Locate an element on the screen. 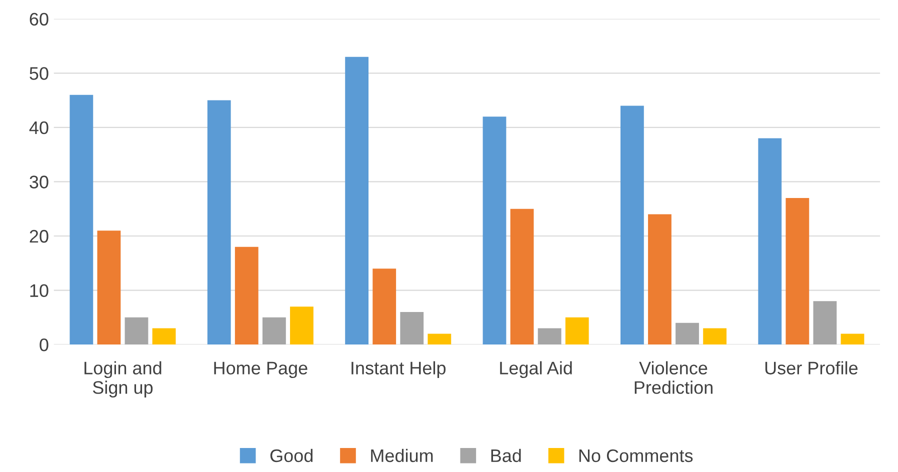 This screenshot has height=472, width=898. x-tick-label: Instant Help is located at coordinates (399, 369).